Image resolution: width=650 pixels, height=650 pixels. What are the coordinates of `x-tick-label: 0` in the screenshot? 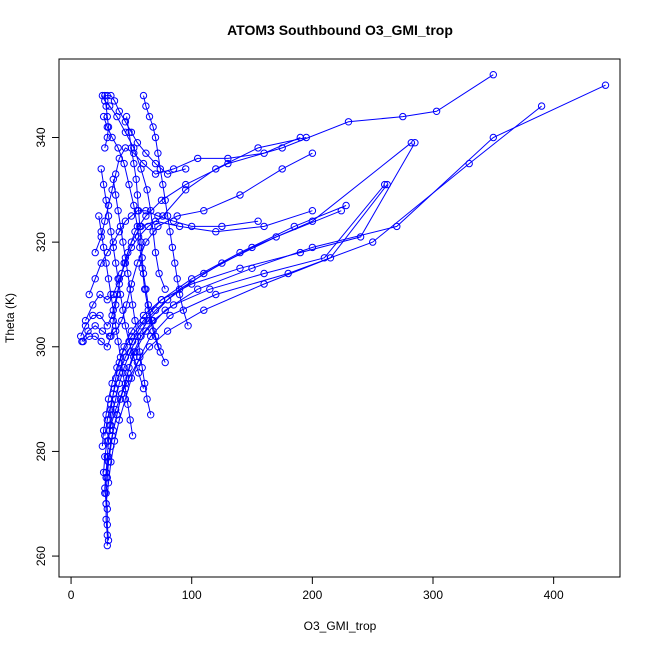 It's located at (71, 595).